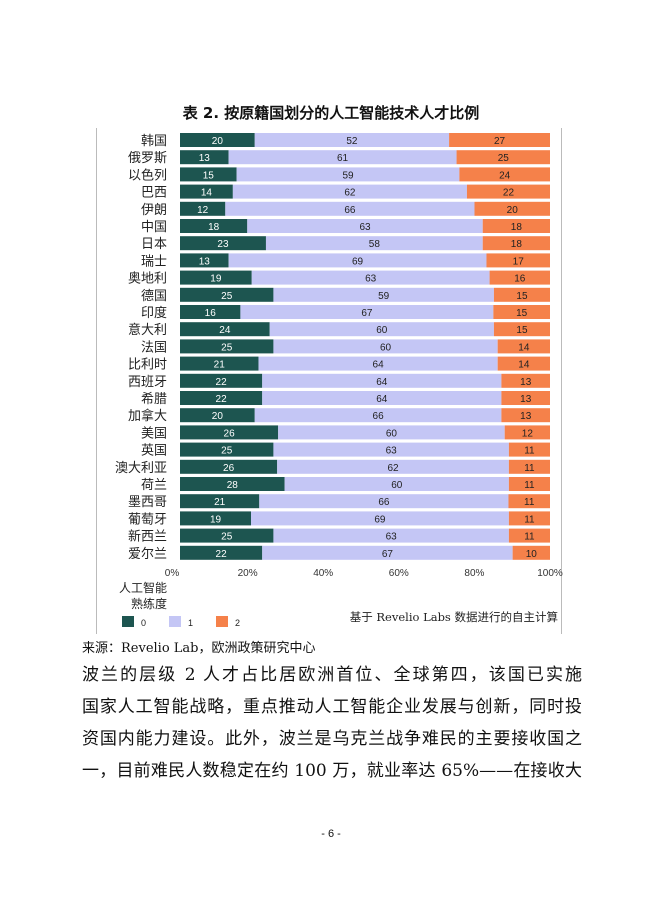 This screenshot has width=662, height=898. Describe the element at coordinates (154, 296) in the screenshot. I see `category-label: 德国` at that location.